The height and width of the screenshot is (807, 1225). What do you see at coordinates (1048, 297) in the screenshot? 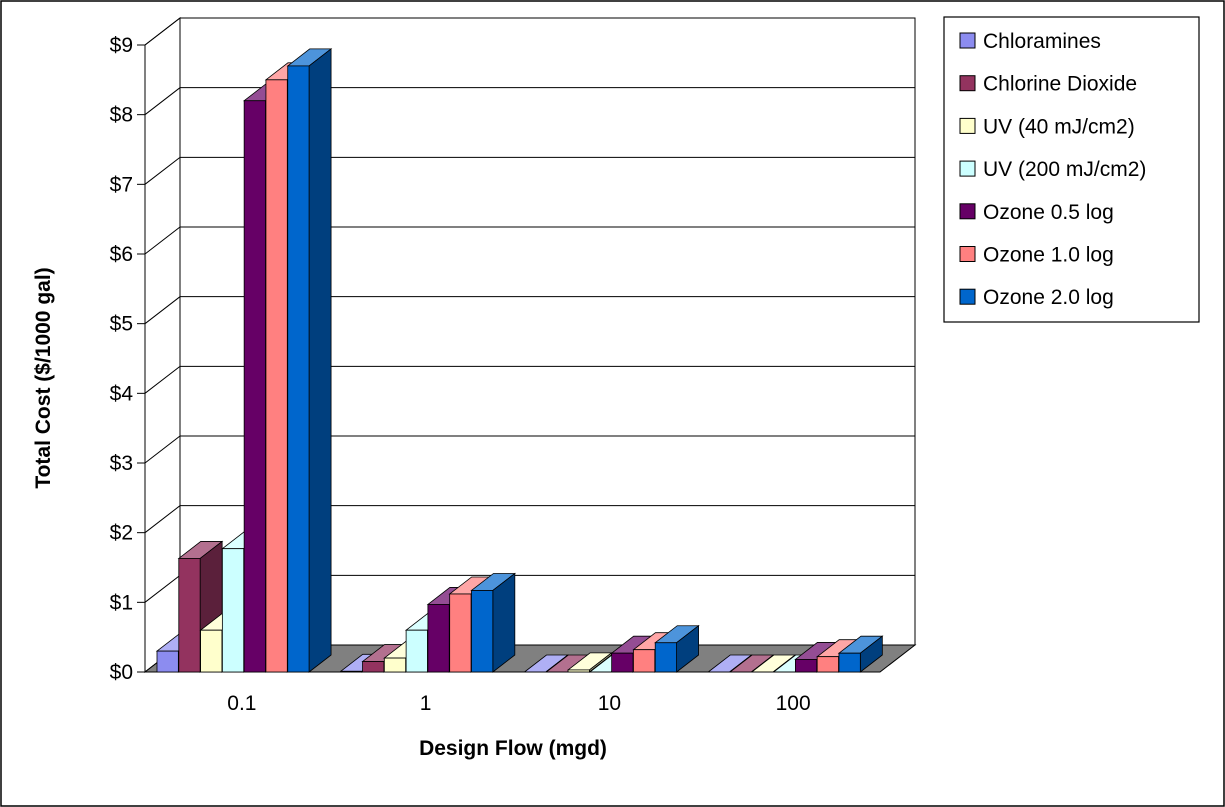
I see `legend-label: Ozone 2.0 log` at bounding box center [1048, 297].